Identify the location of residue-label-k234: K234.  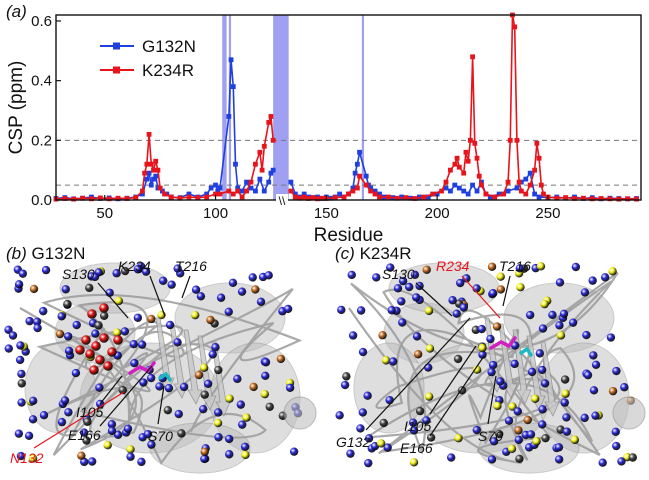
(134, 266).